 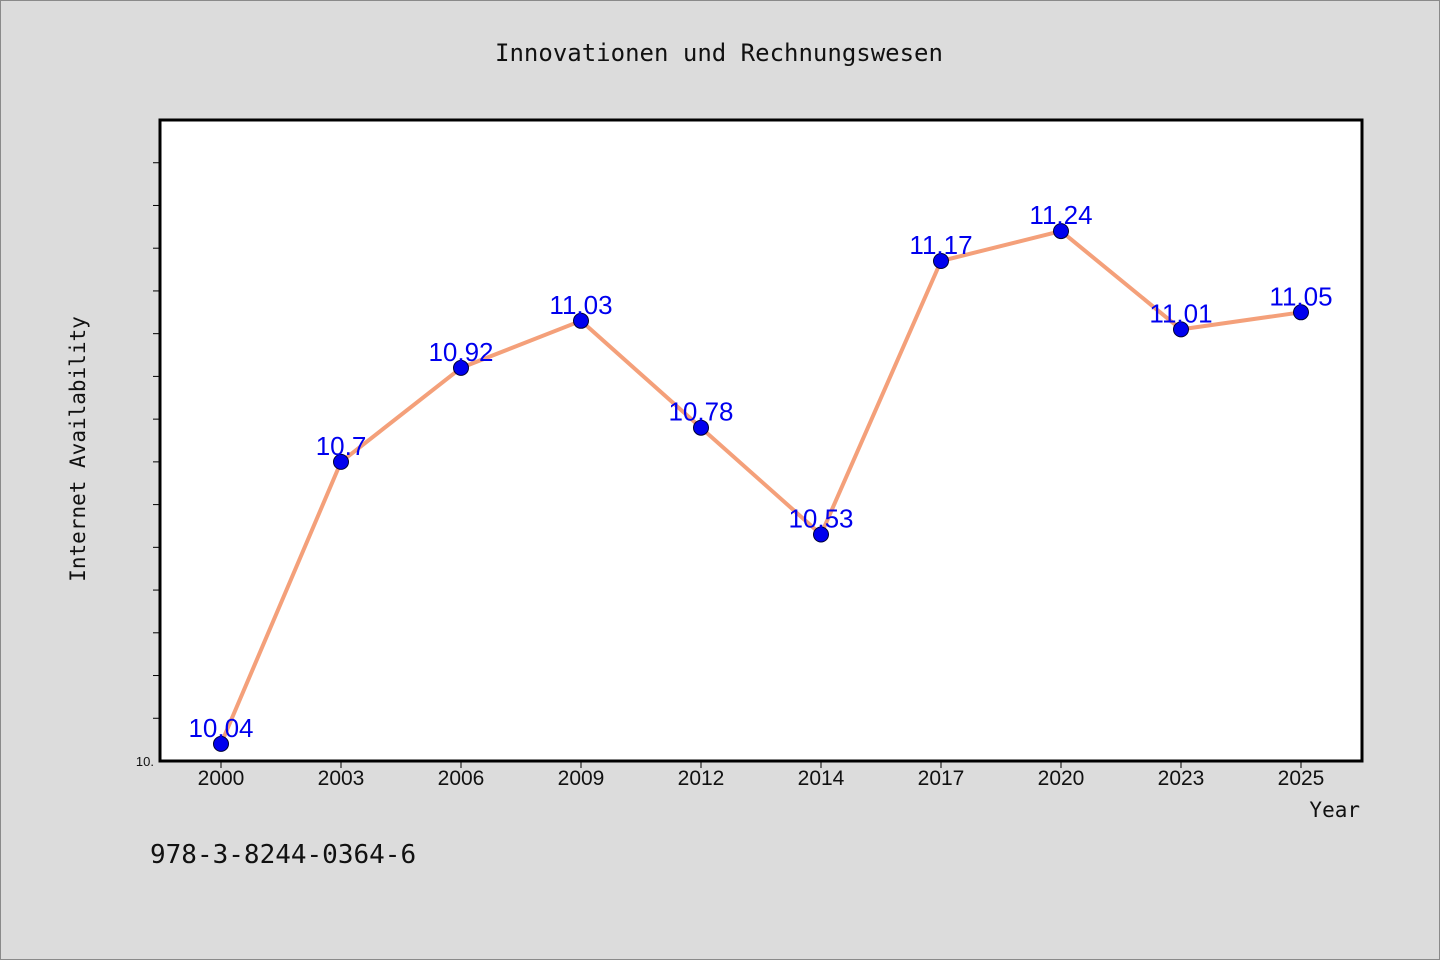 What do you see at coordinates (820, 519) in the screenshot?
I see `data-label: 10.53` at bounding box center [820, 519].